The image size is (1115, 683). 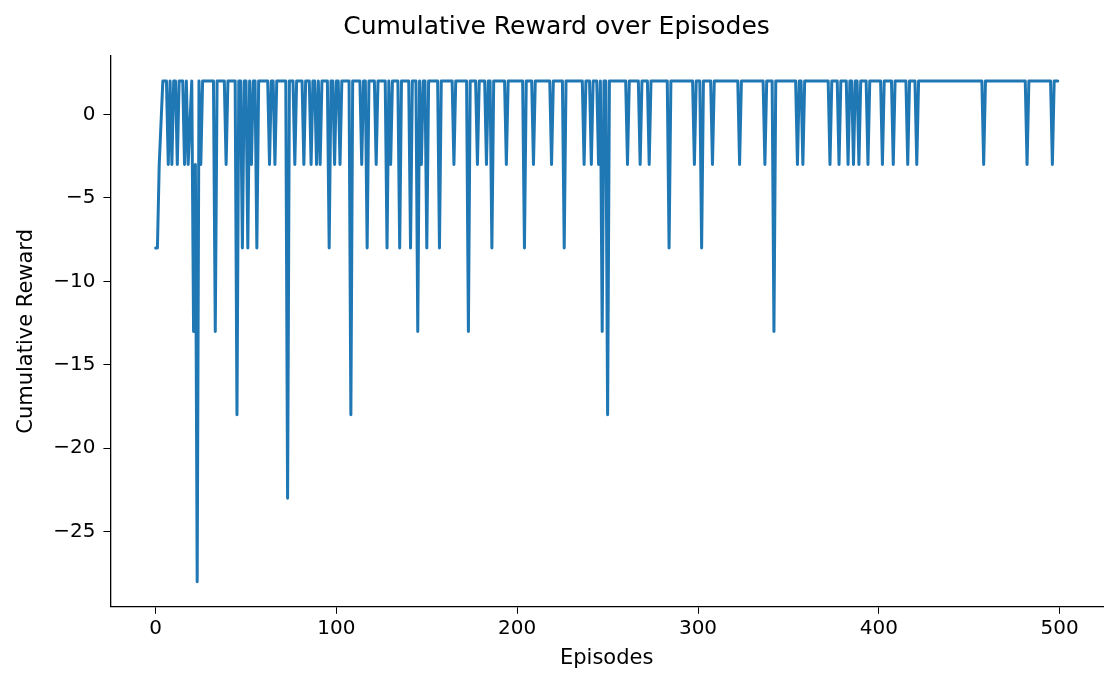 I want to click on x-tick-label: 500, so click(x=1059, y=627).